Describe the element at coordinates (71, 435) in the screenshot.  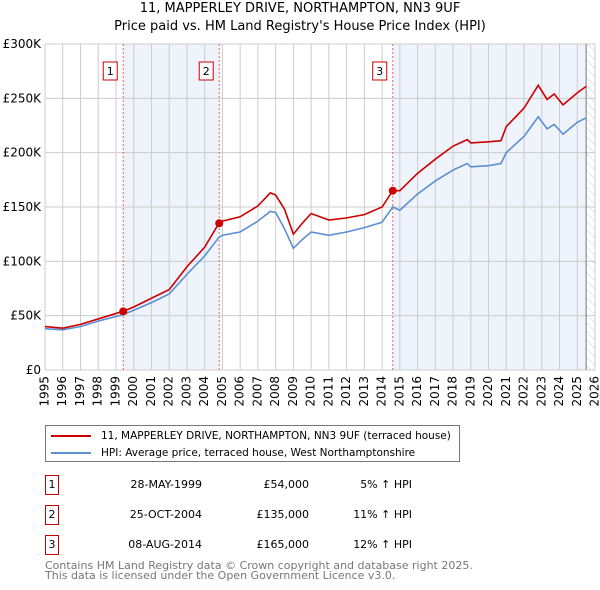
I see `legend-swatch-red` at that location.